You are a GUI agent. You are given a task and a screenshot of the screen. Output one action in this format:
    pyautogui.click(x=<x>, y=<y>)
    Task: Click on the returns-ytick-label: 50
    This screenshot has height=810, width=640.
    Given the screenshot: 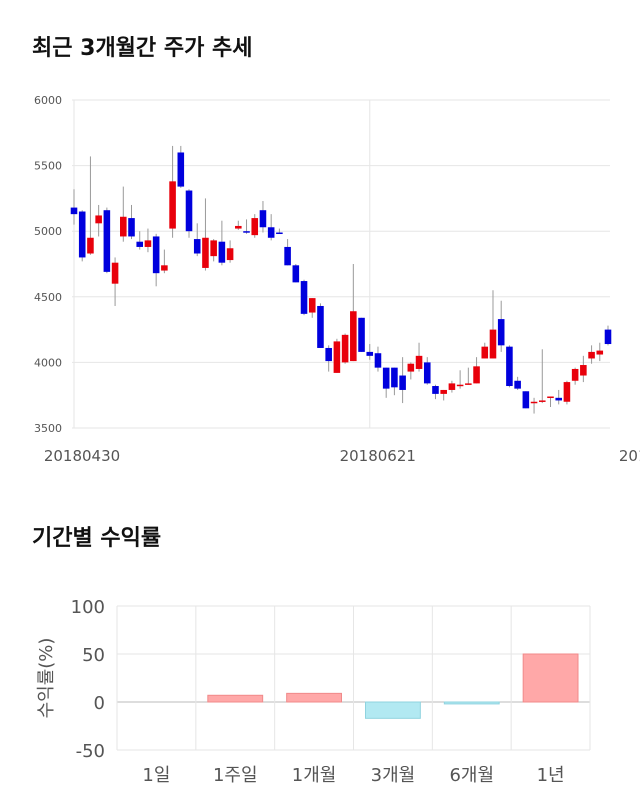 What is the action you would take?
    pyautogui.click(x=93, y=655)
    